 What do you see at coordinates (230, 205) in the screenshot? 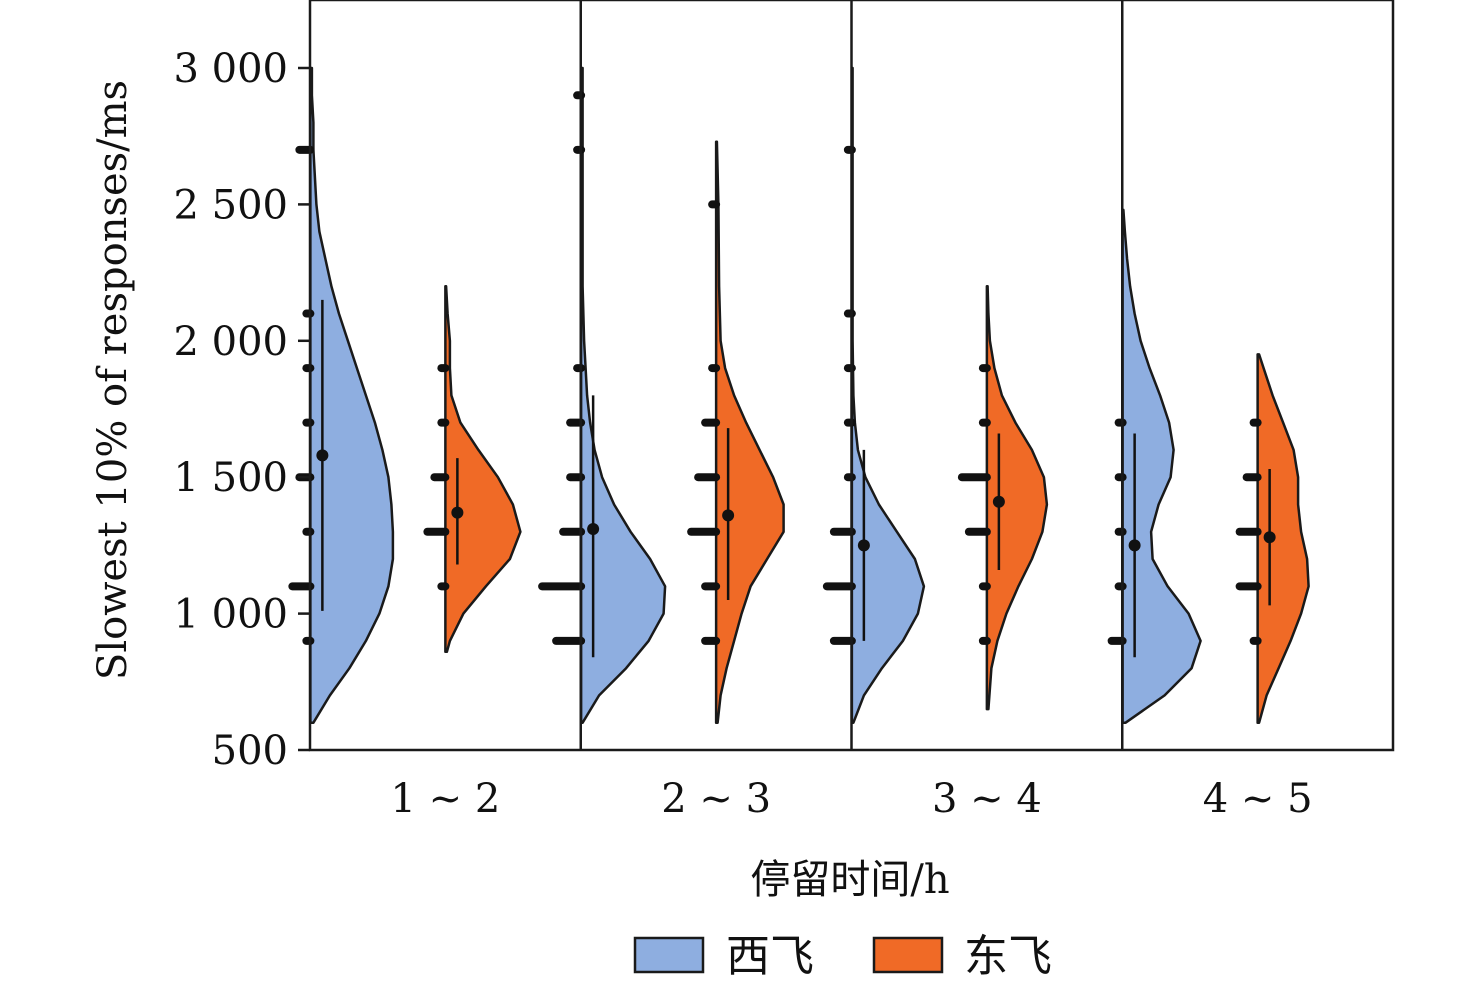
I see `y-tick-label: 2 500` at bounding box center [230, 205].